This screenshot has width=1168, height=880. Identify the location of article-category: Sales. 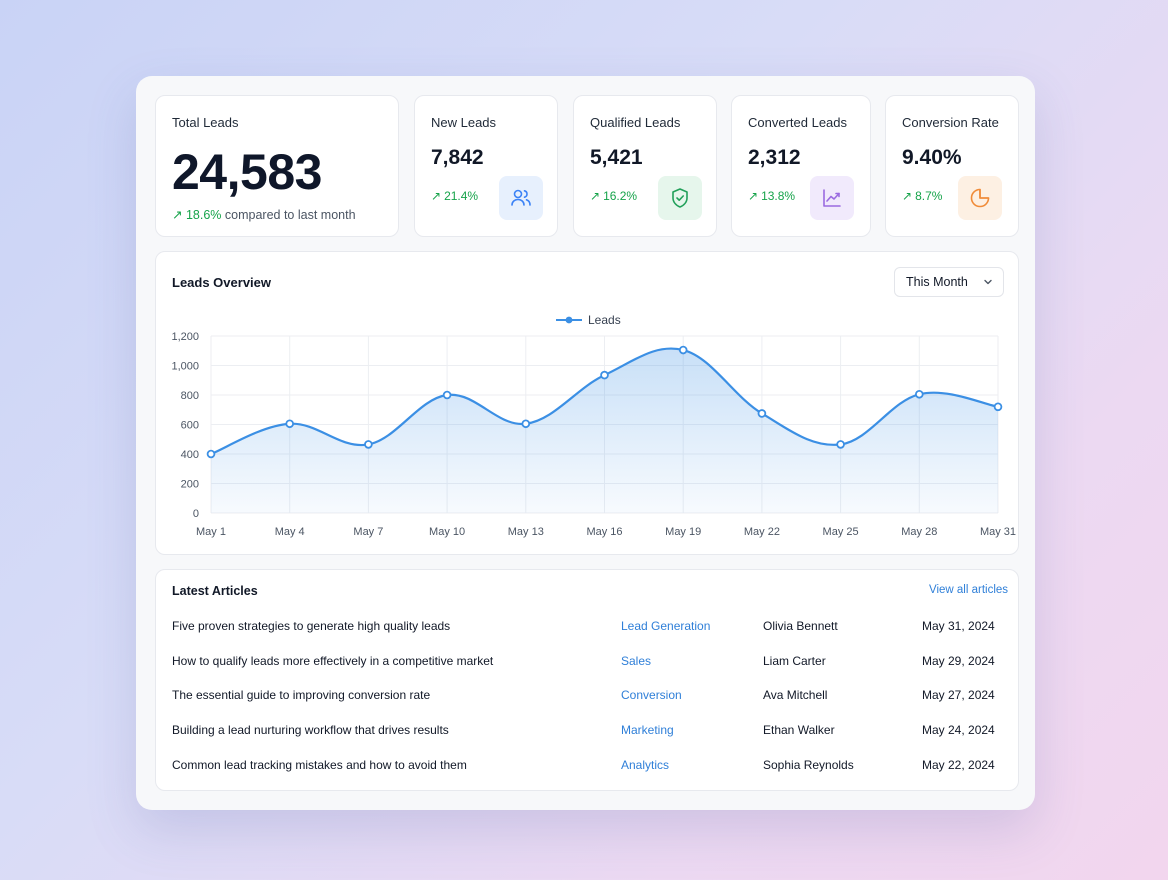
(636, 660).